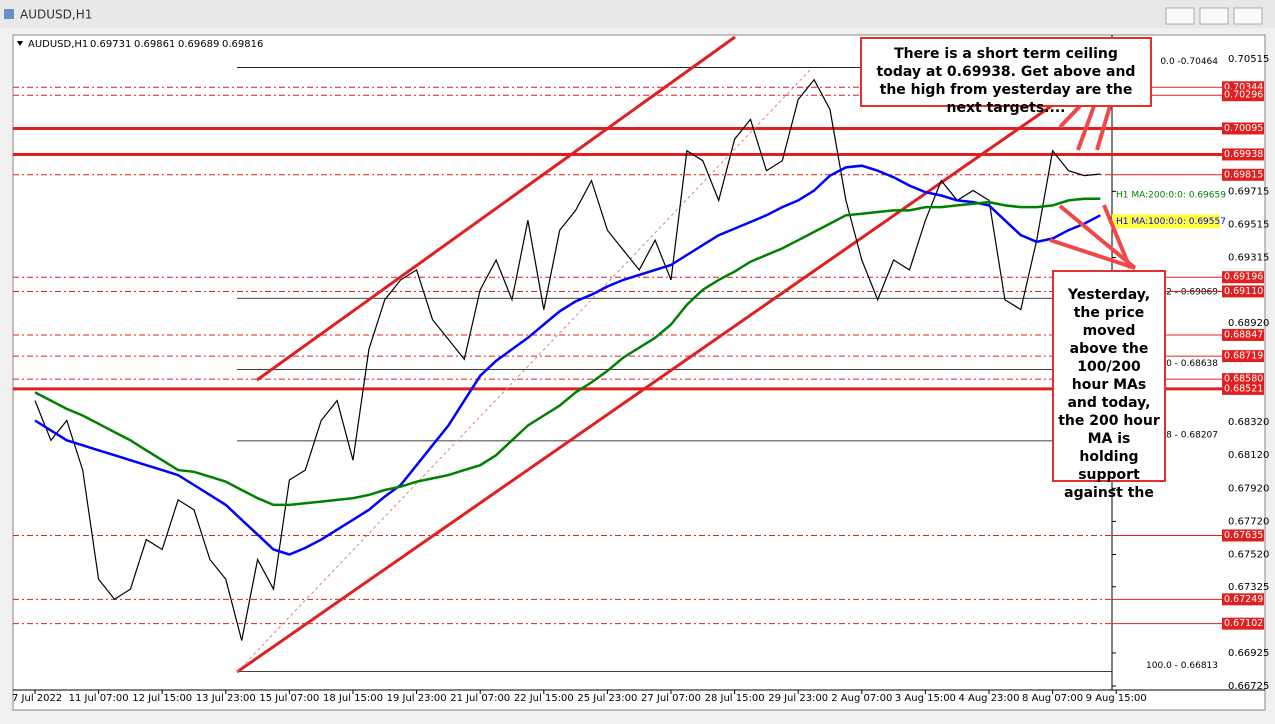  I want to click on x-tick-label: 28 Jul 15:00, so click(735, 698).